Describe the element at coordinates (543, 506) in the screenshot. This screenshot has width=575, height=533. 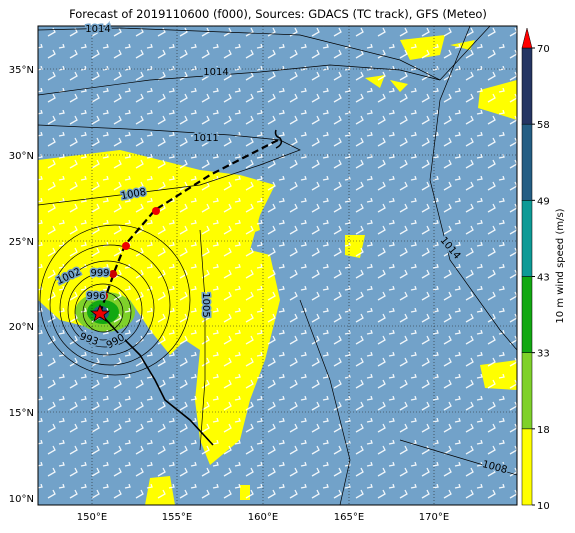
I see `colorbar-tick-label: 10` at that location.